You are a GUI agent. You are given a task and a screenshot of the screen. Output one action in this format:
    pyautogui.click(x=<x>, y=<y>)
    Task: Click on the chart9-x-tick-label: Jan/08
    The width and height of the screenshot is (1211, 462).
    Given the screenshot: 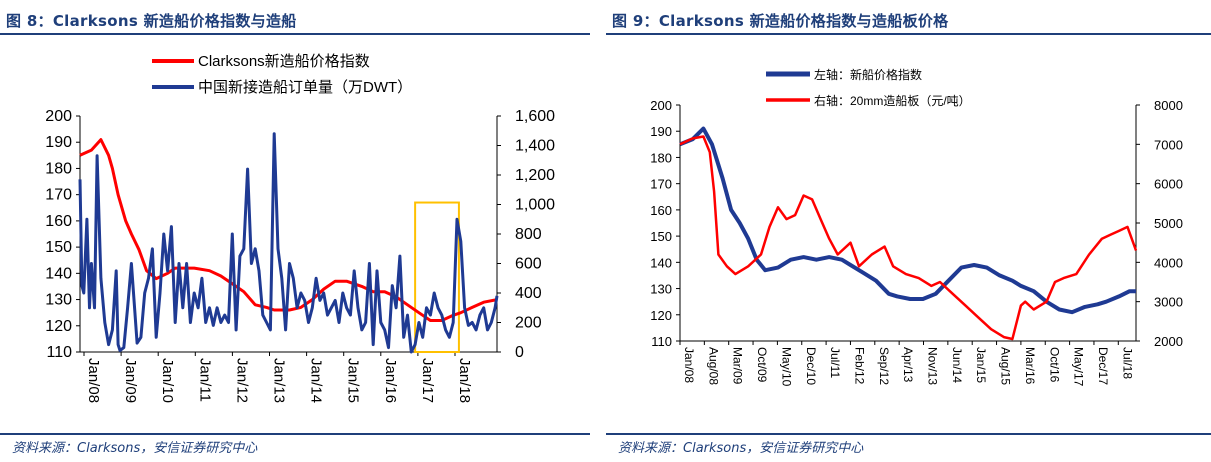 What is the action you would take?
    pyautogui.click(x=689, y=365)
    